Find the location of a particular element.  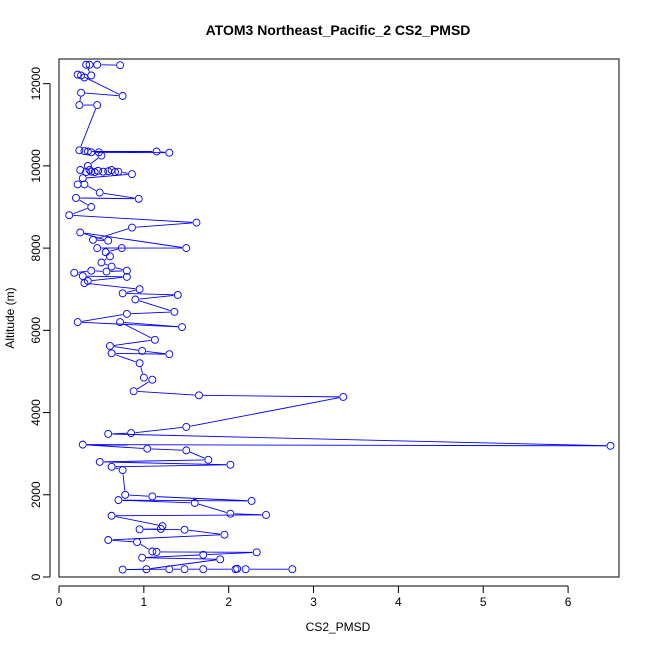

x-tick-label: 1 is located at coordinates (144, 602).